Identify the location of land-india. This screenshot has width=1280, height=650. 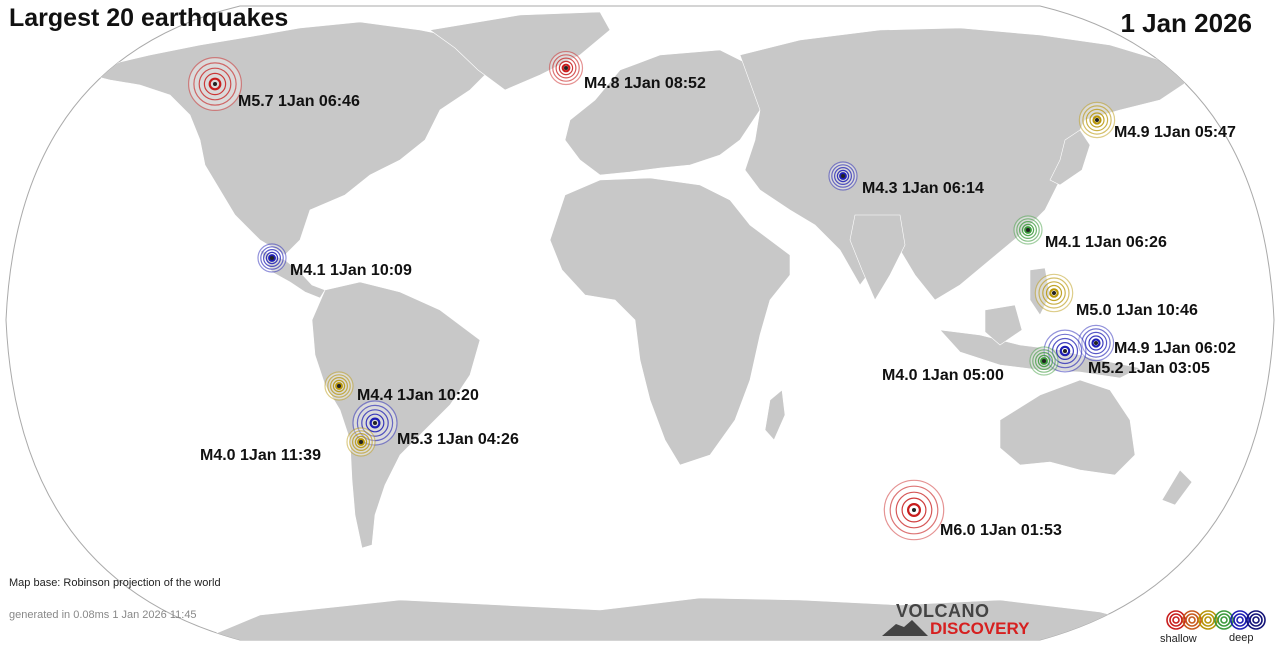
(877, 257).